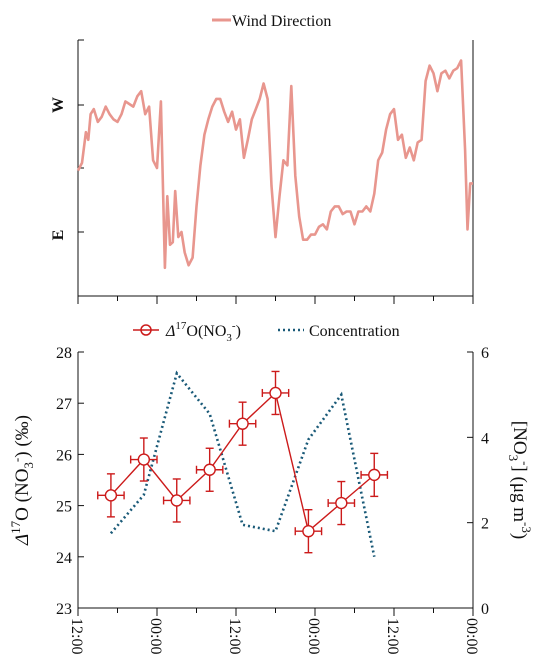 The image size is (533, 660). Describe the element at coordinates (64, 558) in the screenshot. I see `left-y-tick-label: 24` at that location.